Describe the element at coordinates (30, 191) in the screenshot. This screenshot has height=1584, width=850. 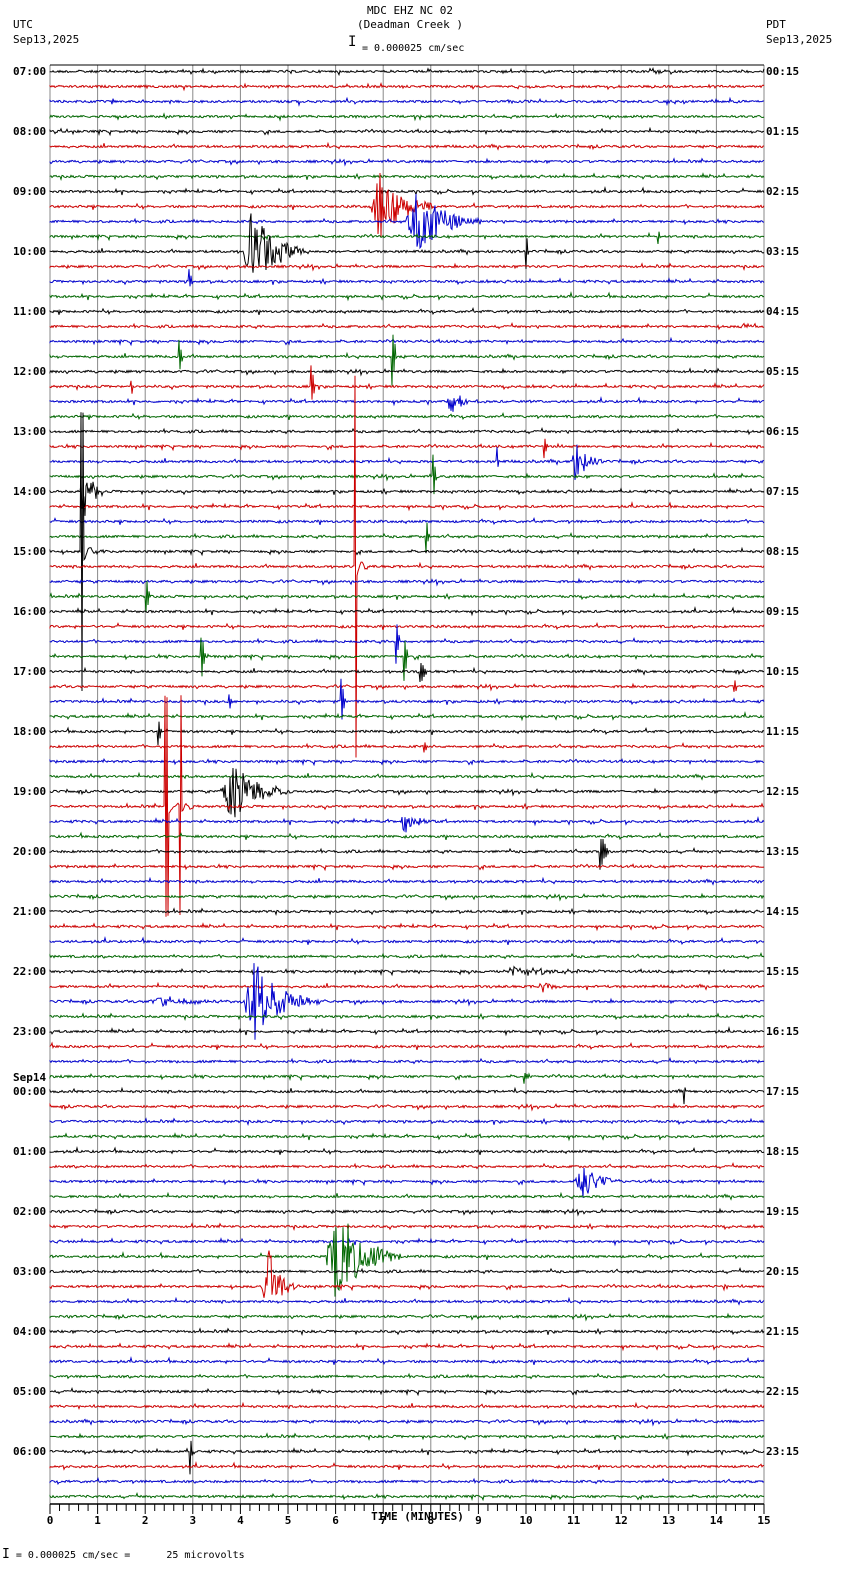
I see `utc-hour-label: 09:00` at that location.